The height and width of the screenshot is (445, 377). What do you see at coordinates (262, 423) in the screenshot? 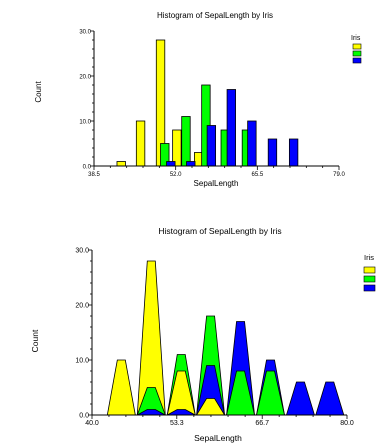
I see `x-tick-label: 66.7` at bounding box center [262, 423].